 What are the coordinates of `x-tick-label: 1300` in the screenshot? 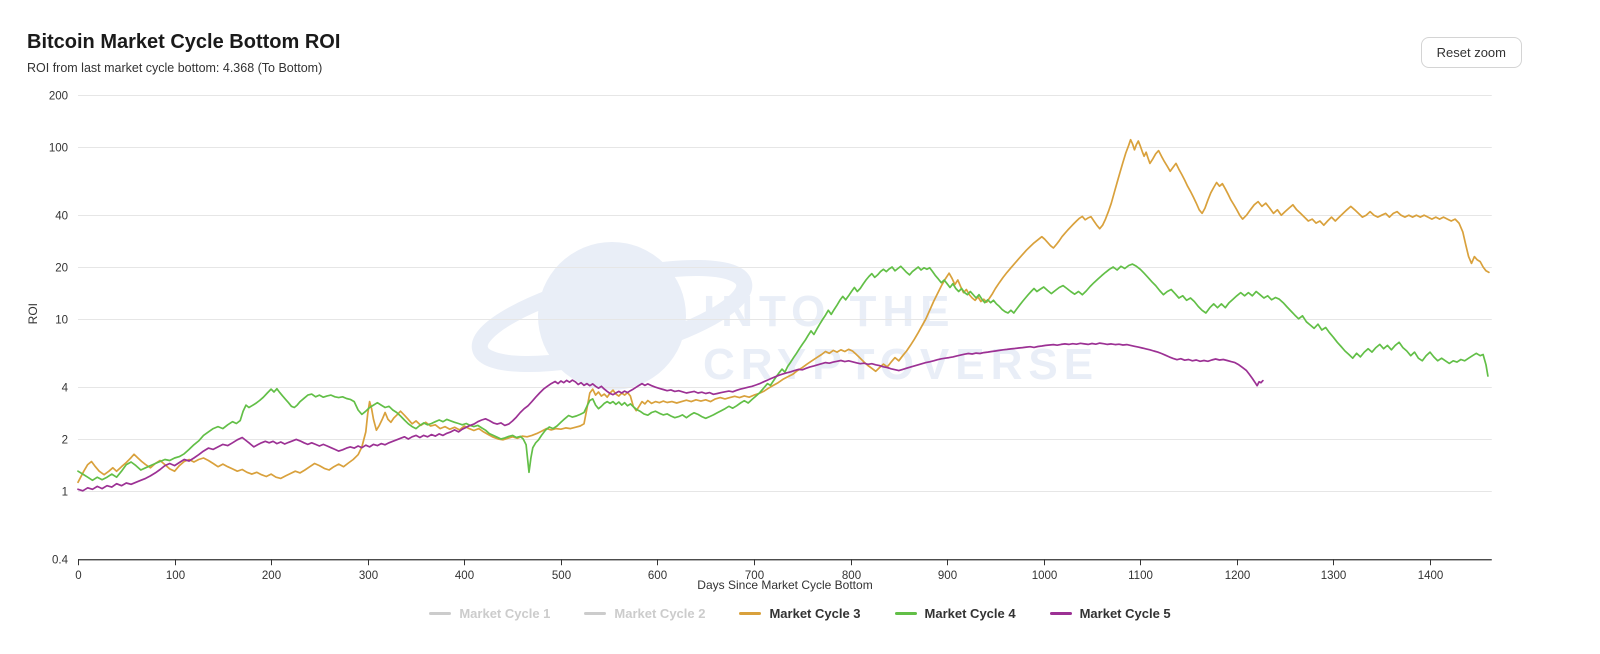 It's located at (1334, 576).